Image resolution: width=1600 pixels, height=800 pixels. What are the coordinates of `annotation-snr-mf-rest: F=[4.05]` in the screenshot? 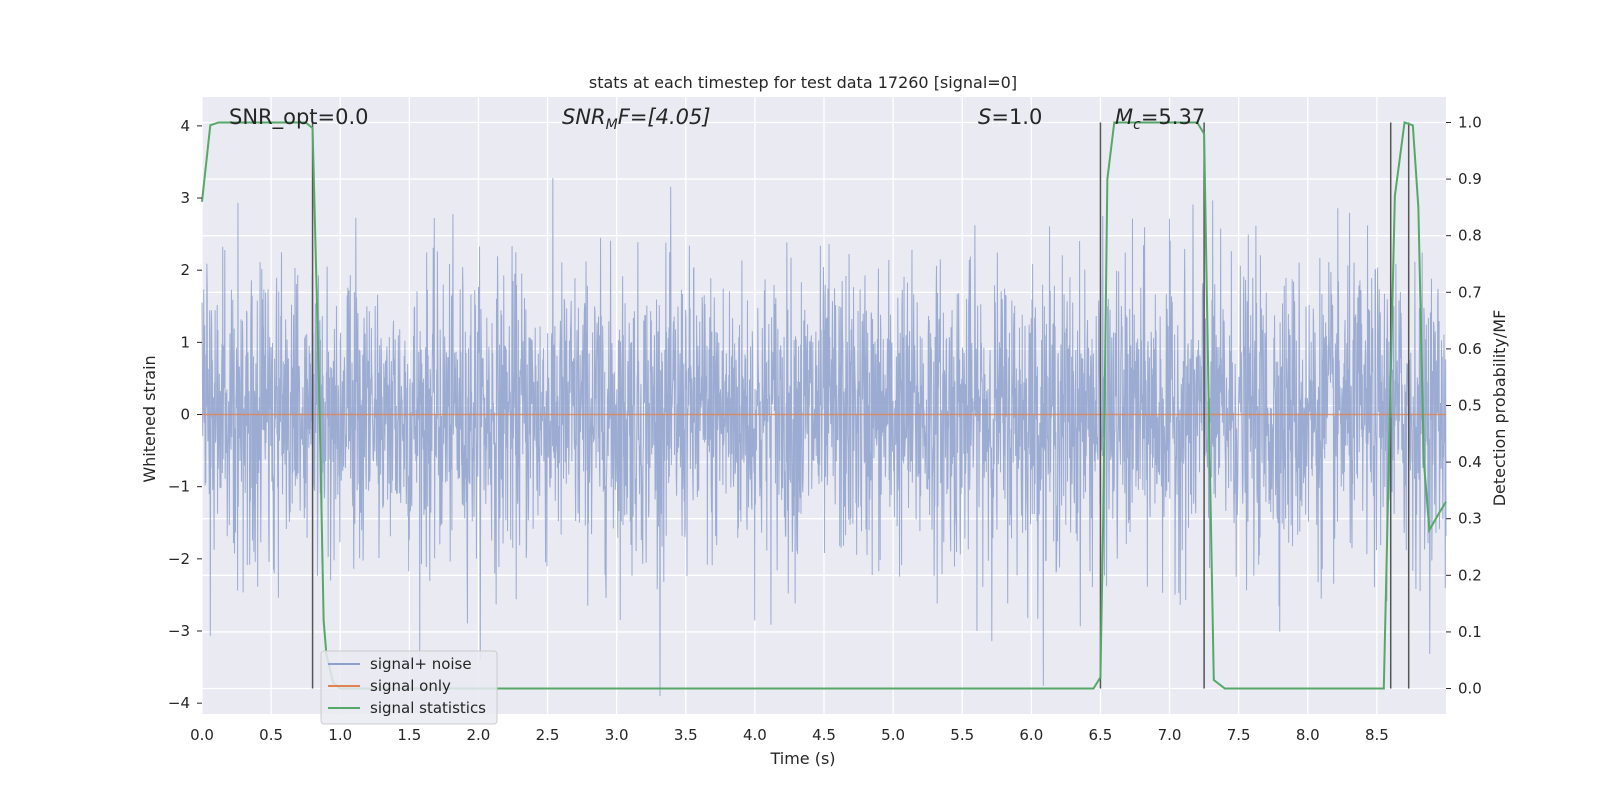 It's located at (664, 117).